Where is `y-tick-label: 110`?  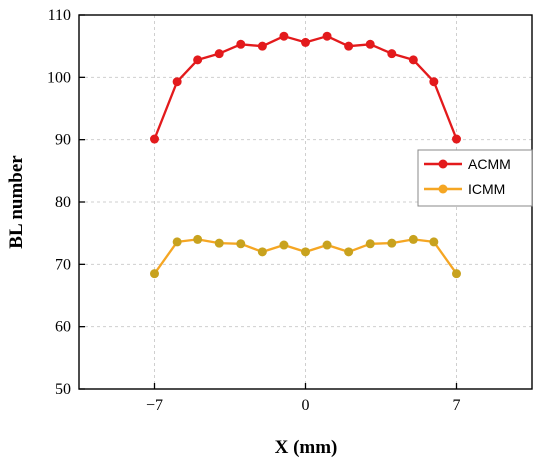 y-tick-label: 110 is located at coordinates (59, 15).